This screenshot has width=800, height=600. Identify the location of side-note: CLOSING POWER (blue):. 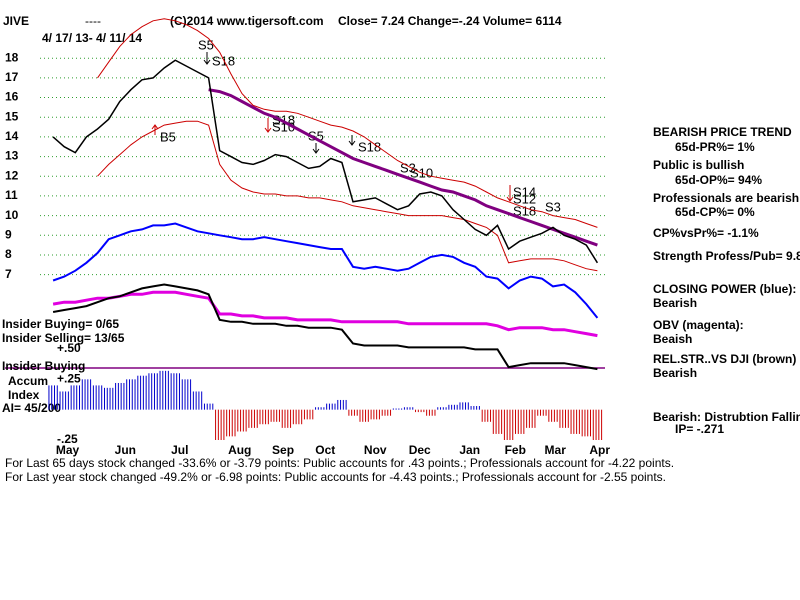
(724, 289).